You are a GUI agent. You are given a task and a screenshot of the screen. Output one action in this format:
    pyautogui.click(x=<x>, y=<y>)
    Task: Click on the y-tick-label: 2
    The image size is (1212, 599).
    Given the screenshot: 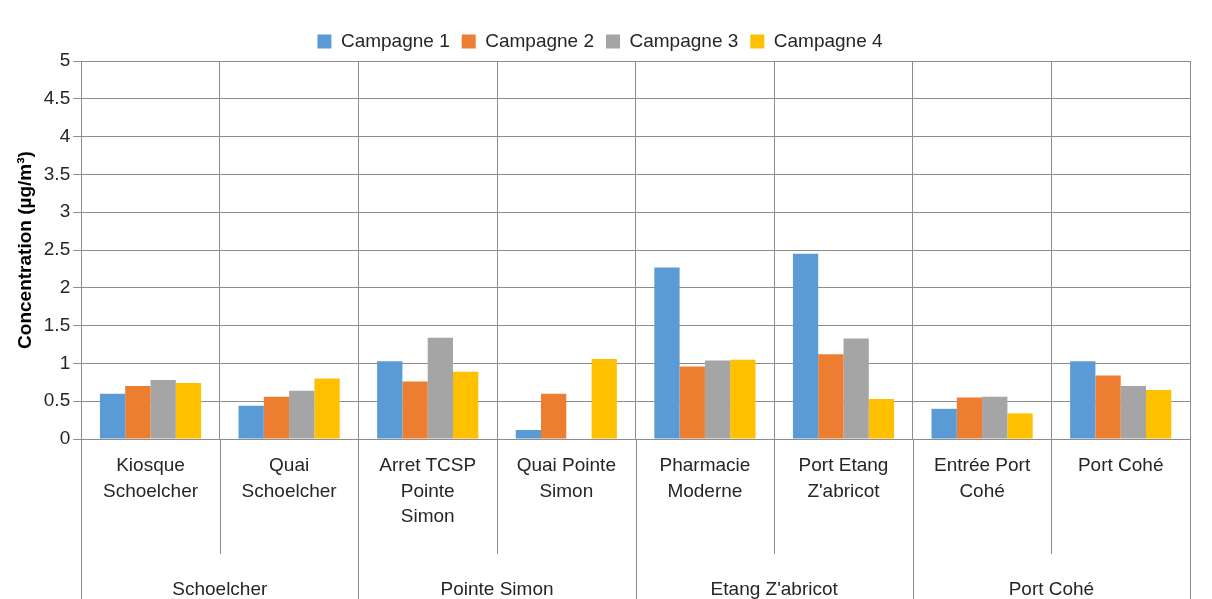 What is the action you would take?
    pyautogui.click(x=65, y=287)
    